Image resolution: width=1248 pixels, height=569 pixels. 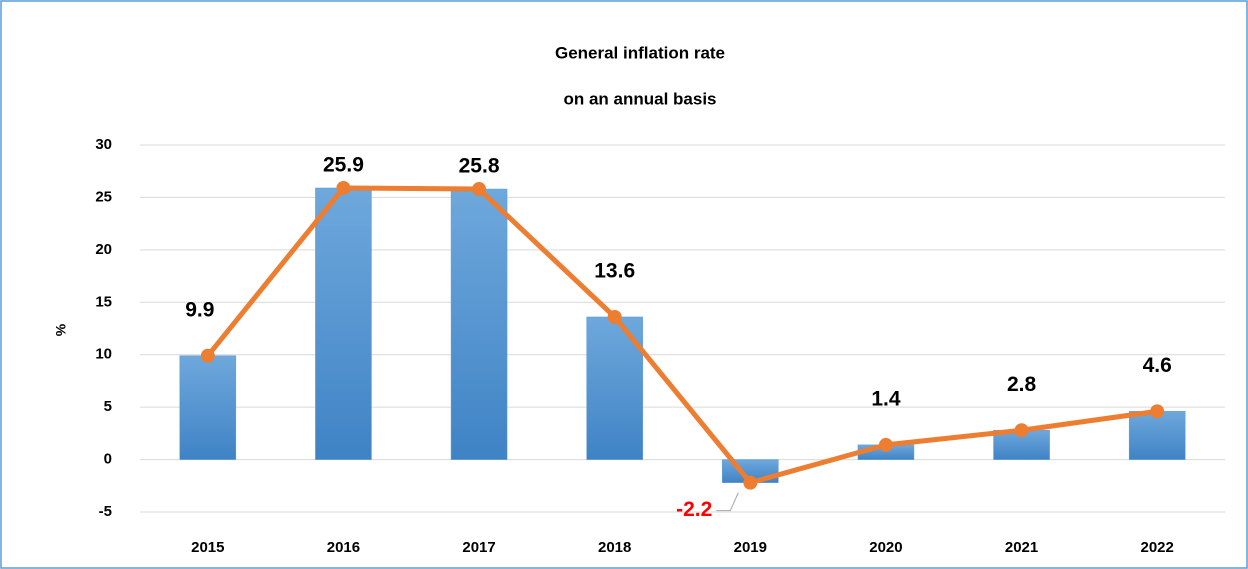 I want to click on data-label: 25.9, so click(x=343, y=165).